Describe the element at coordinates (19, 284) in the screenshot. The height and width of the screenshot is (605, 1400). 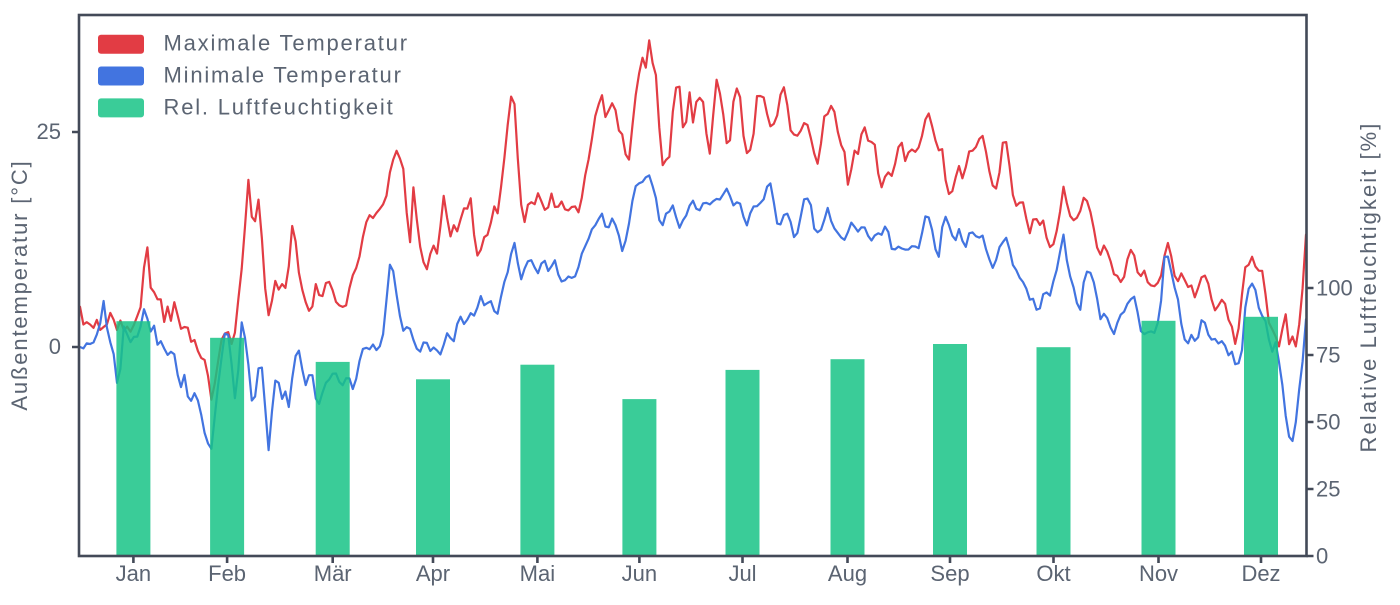
I see `svg-text: Außentemperatur [°C]` at that location.